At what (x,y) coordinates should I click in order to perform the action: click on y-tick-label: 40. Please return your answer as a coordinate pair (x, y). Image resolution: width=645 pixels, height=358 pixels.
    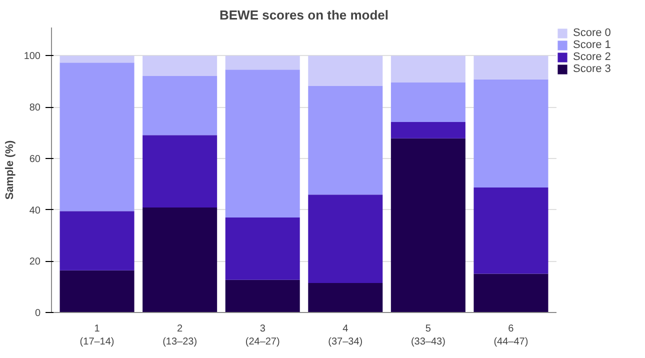
    Looking at the image, I should click on (35, 210).